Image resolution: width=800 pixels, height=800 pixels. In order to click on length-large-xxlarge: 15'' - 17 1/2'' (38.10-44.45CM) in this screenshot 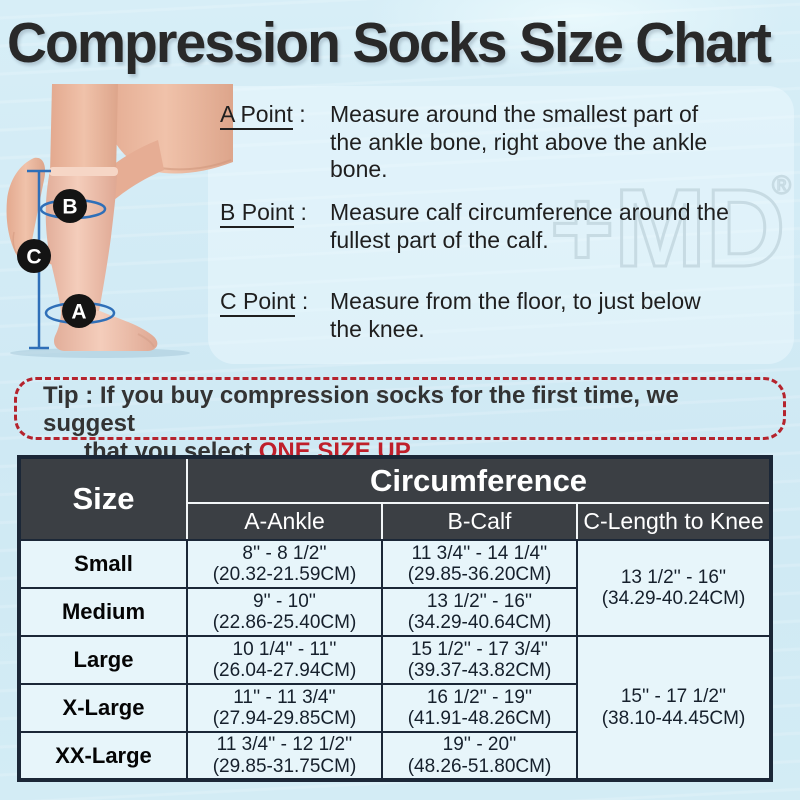, I will do `click(674, 708)`.